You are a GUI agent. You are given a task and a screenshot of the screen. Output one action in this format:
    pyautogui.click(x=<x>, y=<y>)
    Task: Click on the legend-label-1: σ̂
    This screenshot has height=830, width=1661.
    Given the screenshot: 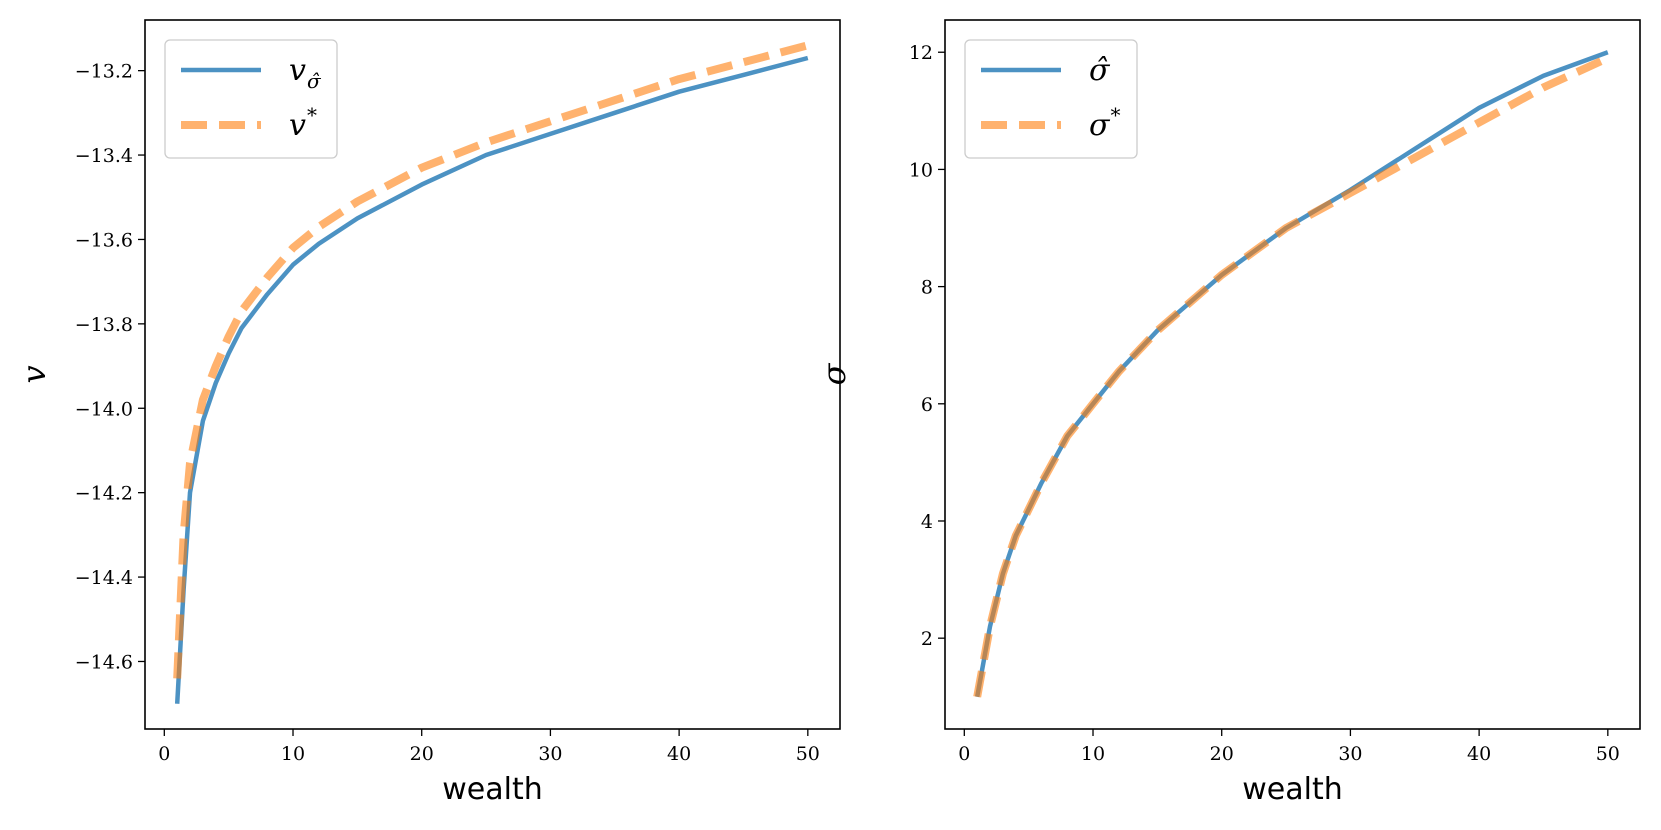 What is the action you would take?
    pyautogui.click(x=1100, y=70)
    